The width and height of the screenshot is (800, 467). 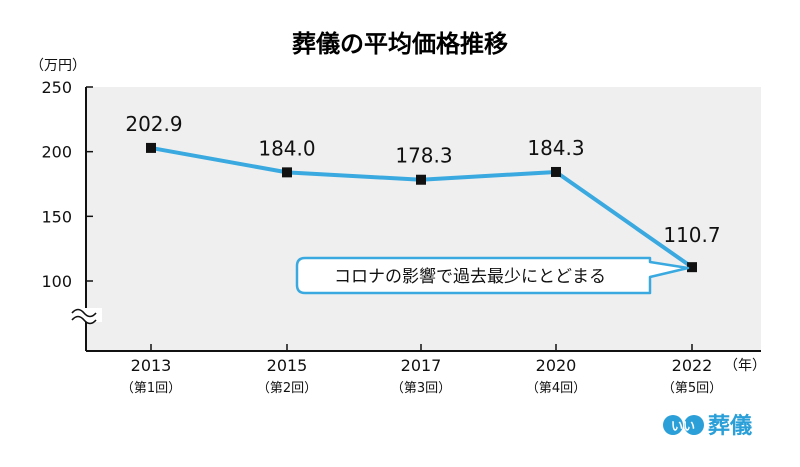 What do you see at coordinates (56, 87) in the screenshot?
I see `y-tick-label: 250` at bounding box center [56, 87].